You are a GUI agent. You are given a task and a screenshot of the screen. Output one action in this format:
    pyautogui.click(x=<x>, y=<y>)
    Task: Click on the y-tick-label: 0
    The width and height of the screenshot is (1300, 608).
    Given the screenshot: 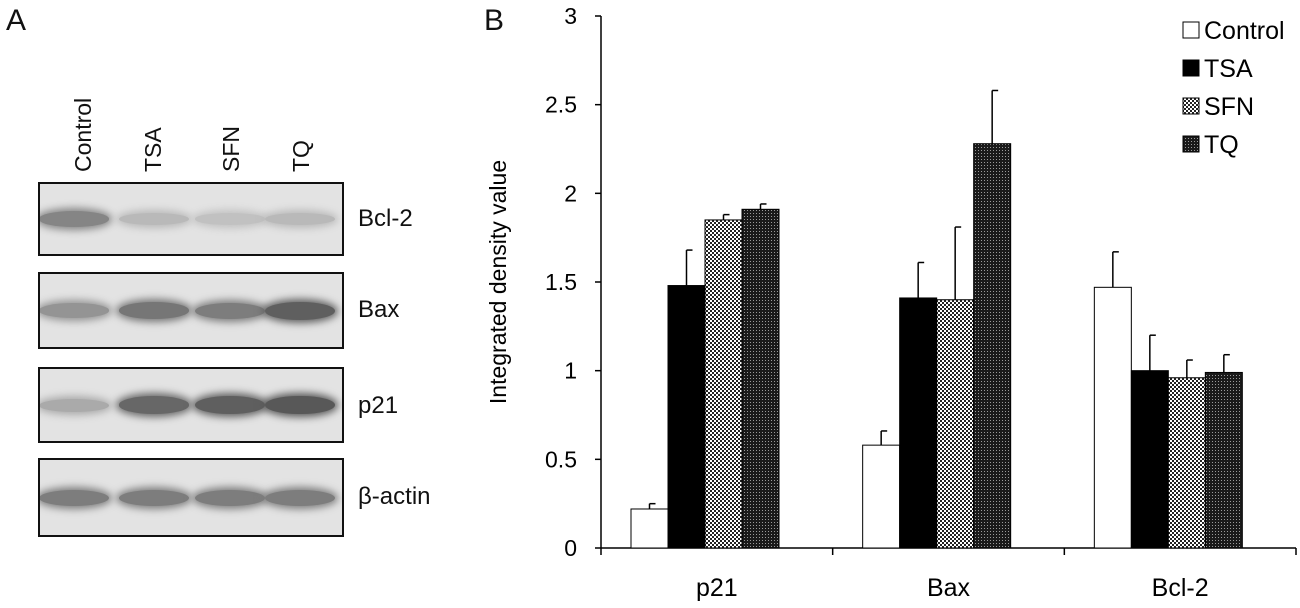 What is the action you would take?
    pyautogui.click(x=570, y=548)
    